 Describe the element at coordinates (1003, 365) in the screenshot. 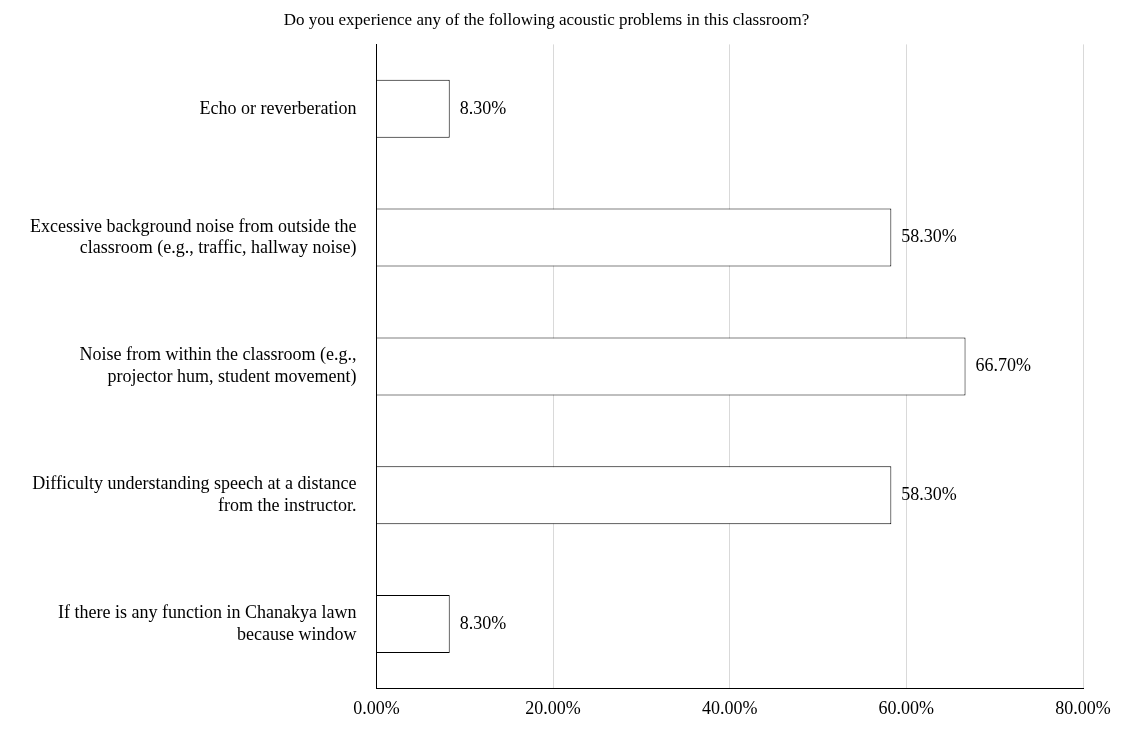

I see `data-label: 66.70%` at that location.